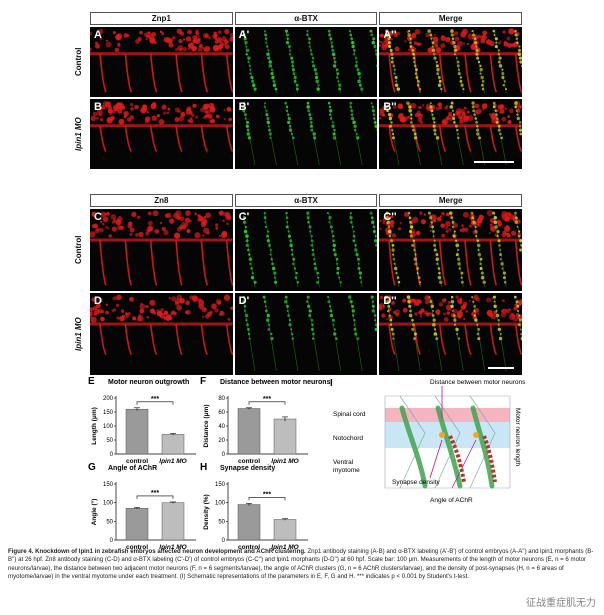  Describe the element at coordinates (221, 399) in the screenshot. I see `y-tick-label: 80` at that location.